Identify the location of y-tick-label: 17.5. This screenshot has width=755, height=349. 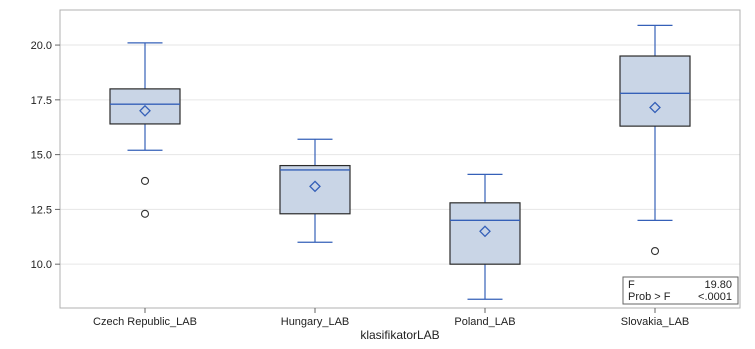
(41, 101).